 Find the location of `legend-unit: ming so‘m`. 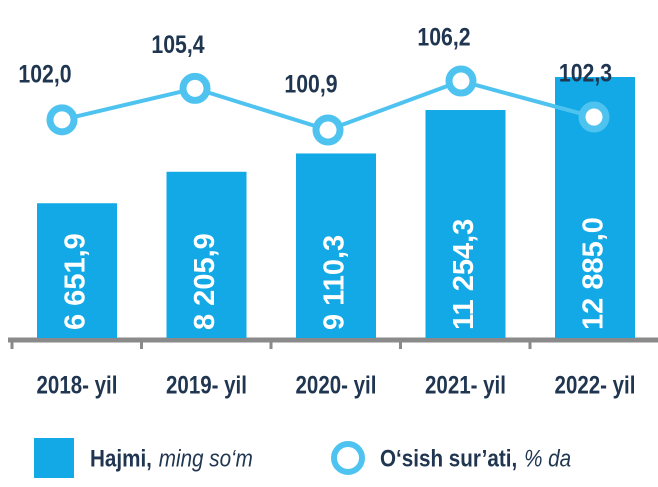

legend-unit: ming so‘m is located at coordinates (206, 458).